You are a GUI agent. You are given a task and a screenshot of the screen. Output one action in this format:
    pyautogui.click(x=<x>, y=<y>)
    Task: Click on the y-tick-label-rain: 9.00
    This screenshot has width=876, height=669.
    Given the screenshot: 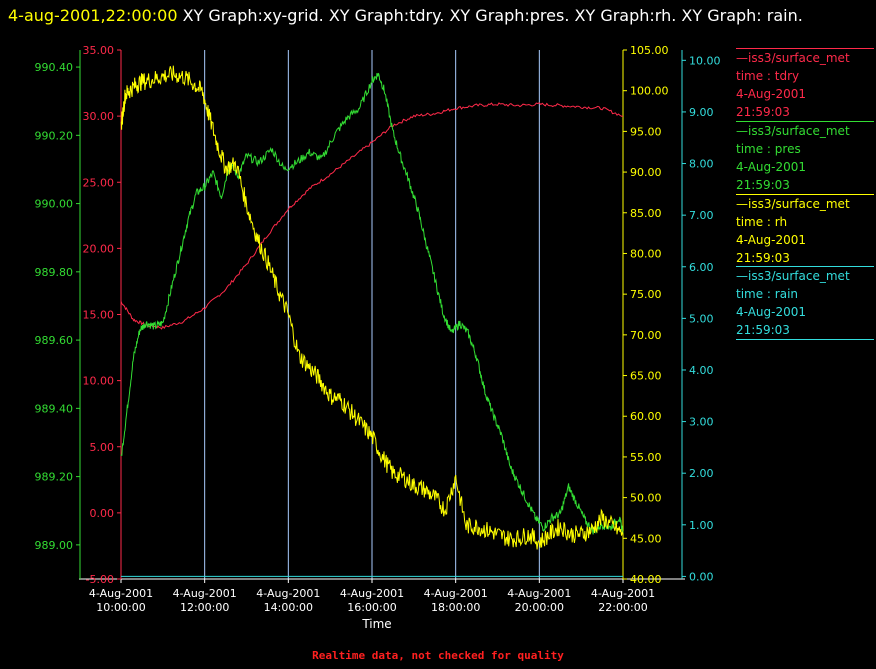 What is the action you would take?
    pyautogui.click(x=701, y=112)
    